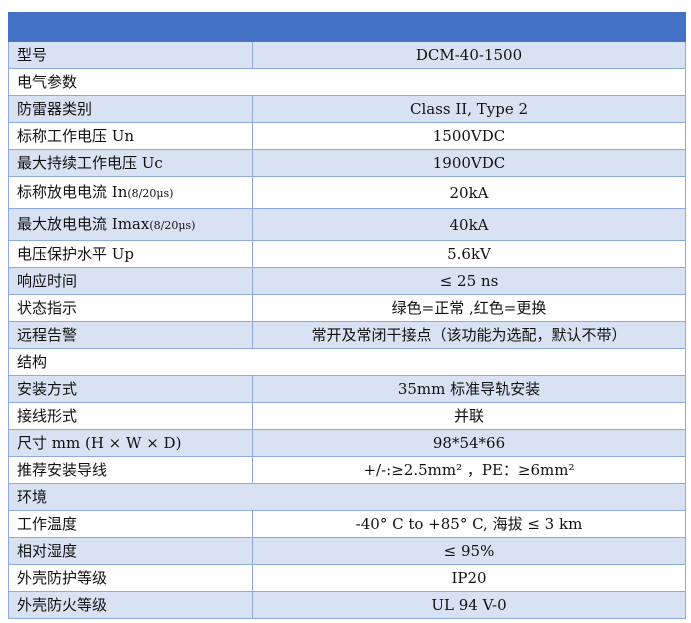 The width and height of the screenshot is (691, 623). What do you see at coordinates (469, 578) in the screenshot?
I see `row-value: IP20` at bounding box center [469, 578].